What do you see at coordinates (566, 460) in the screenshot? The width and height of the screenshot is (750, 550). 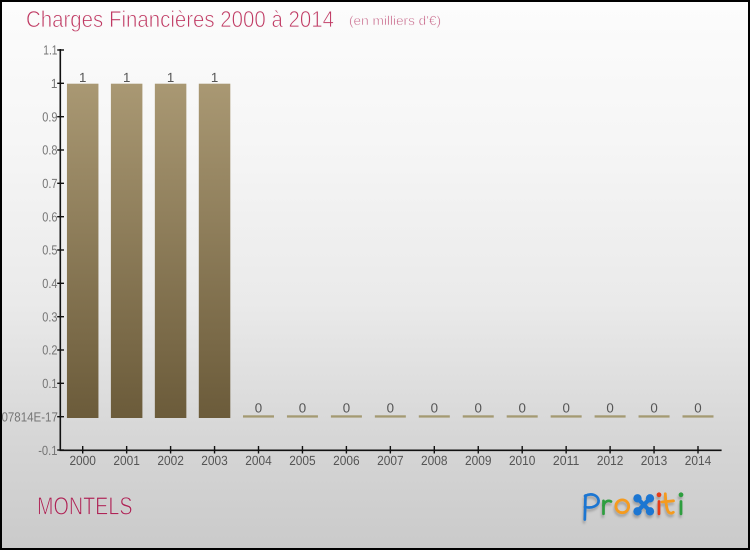 I see `svg-text: 2011` at bounding box center [566, 460].